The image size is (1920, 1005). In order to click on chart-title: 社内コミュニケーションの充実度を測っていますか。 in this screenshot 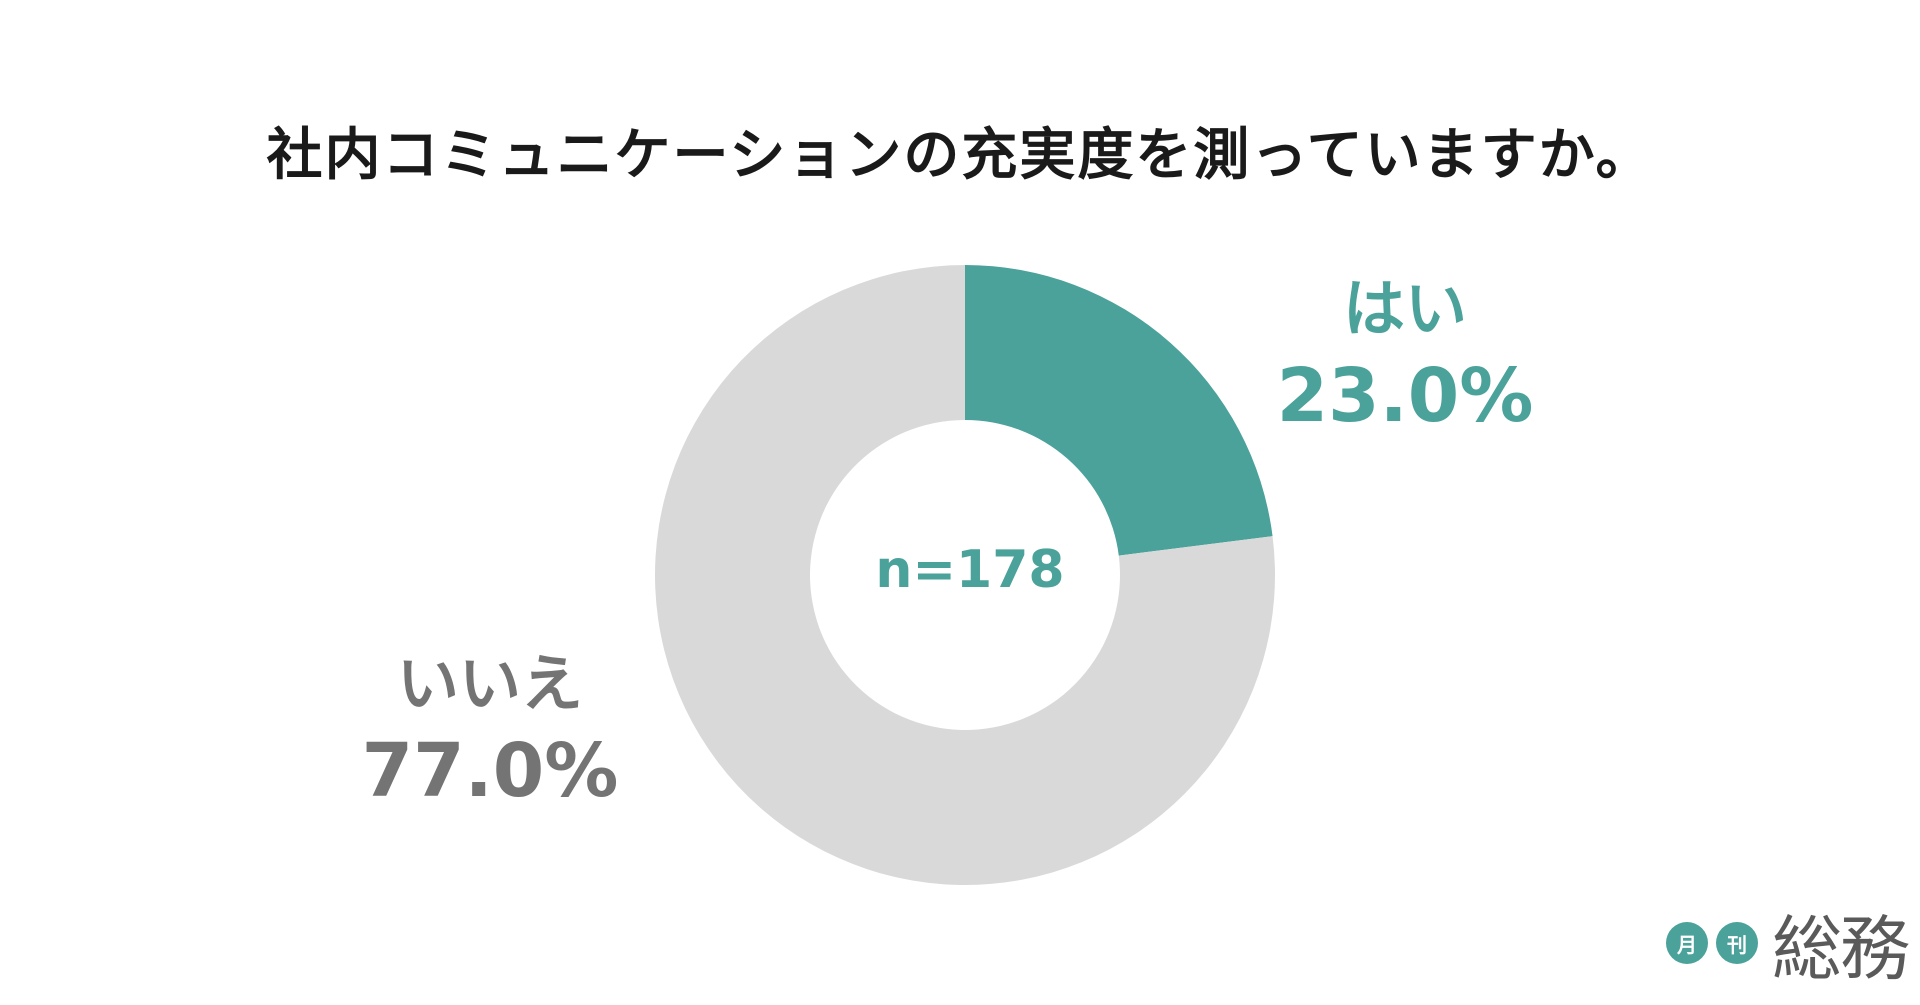, I will do `click(960, 155)`.